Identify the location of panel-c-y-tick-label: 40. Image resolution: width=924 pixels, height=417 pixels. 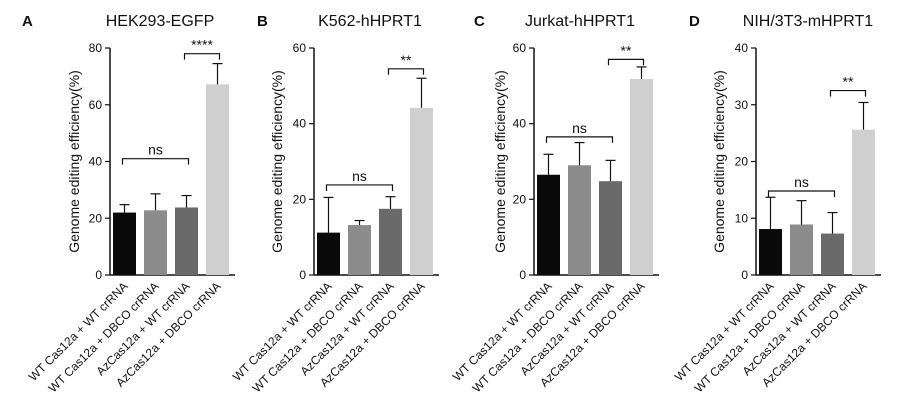
(520, 124).